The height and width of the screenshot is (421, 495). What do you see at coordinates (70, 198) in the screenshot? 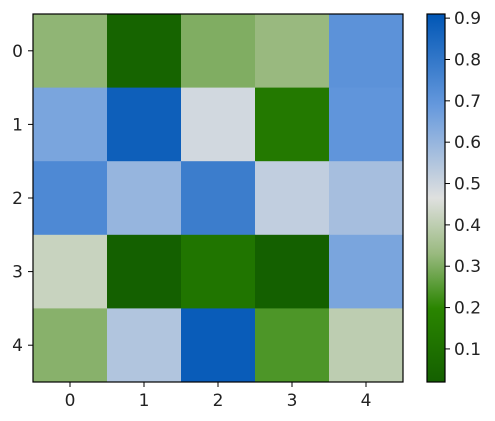
I see `heatmap-cell-r2-c0` at bounding box center [70, 198].